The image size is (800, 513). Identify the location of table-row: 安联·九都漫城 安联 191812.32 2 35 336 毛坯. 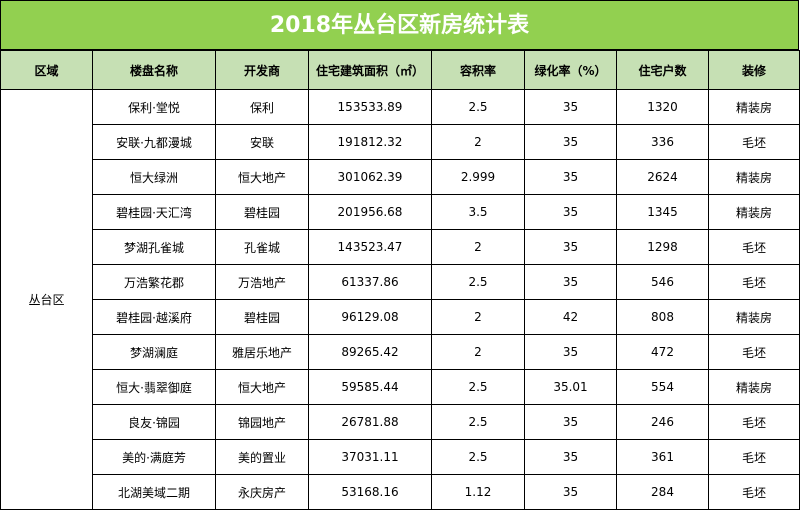
(400, 142).